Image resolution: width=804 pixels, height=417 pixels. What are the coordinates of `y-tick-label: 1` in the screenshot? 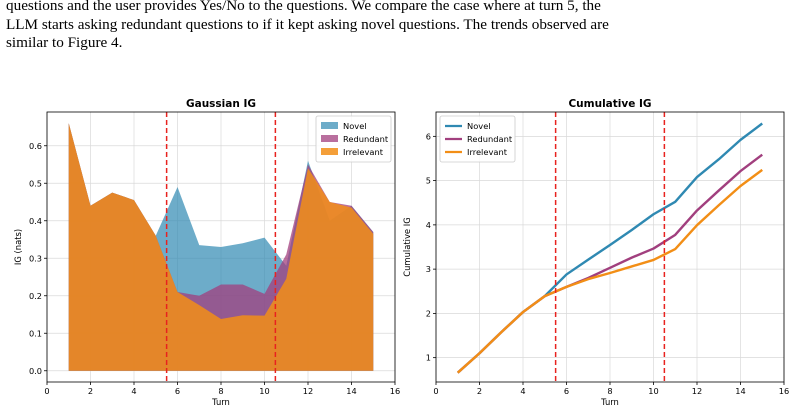 It's located at (428, 358).